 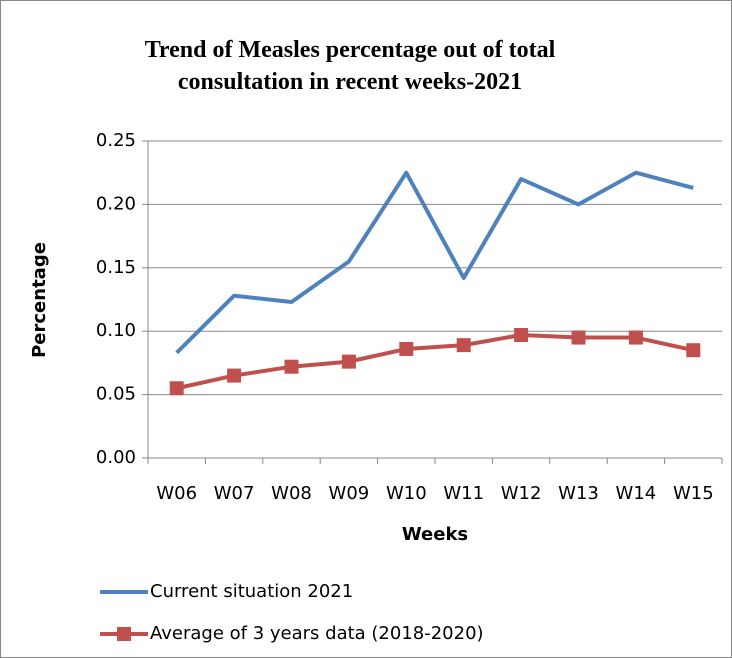 What do you see at coordinates (406, 493) in the screenshot?
I see `x-tick-label: W10` at bounding box center [406, 493].